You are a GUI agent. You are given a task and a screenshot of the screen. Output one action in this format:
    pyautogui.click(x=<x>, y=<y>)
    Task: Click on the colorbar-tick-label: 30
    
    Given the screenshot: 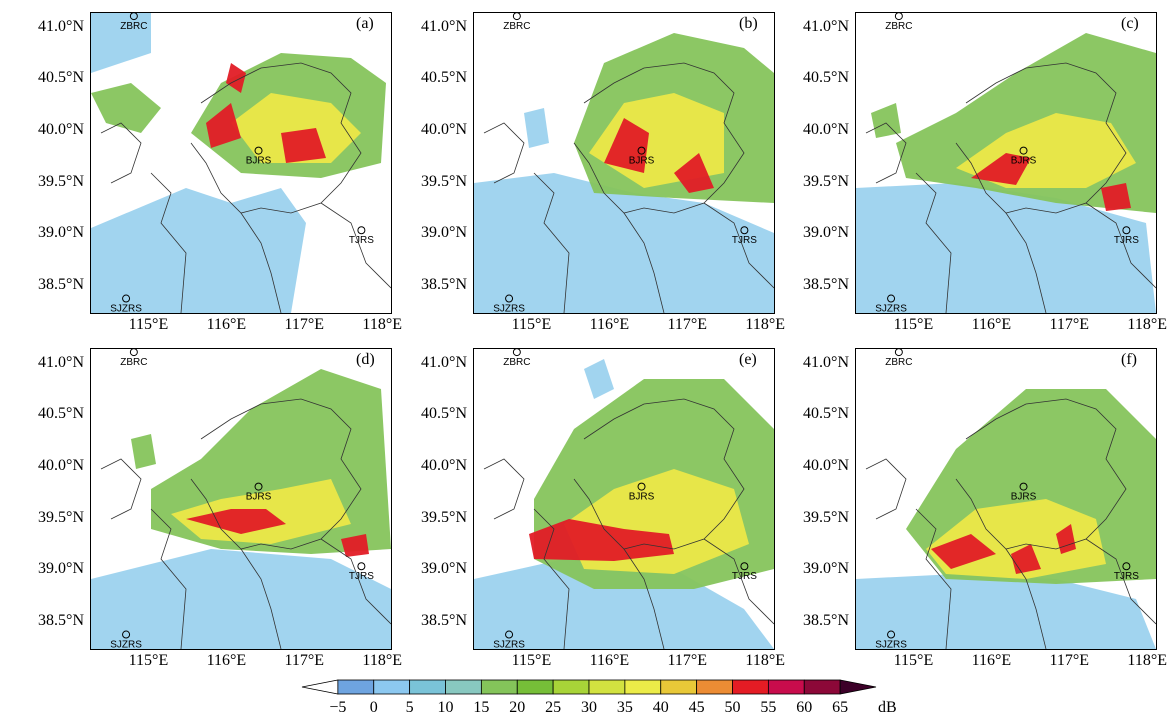 What is the action you would take?
    pyautogui.click(x=589, y=707)
    